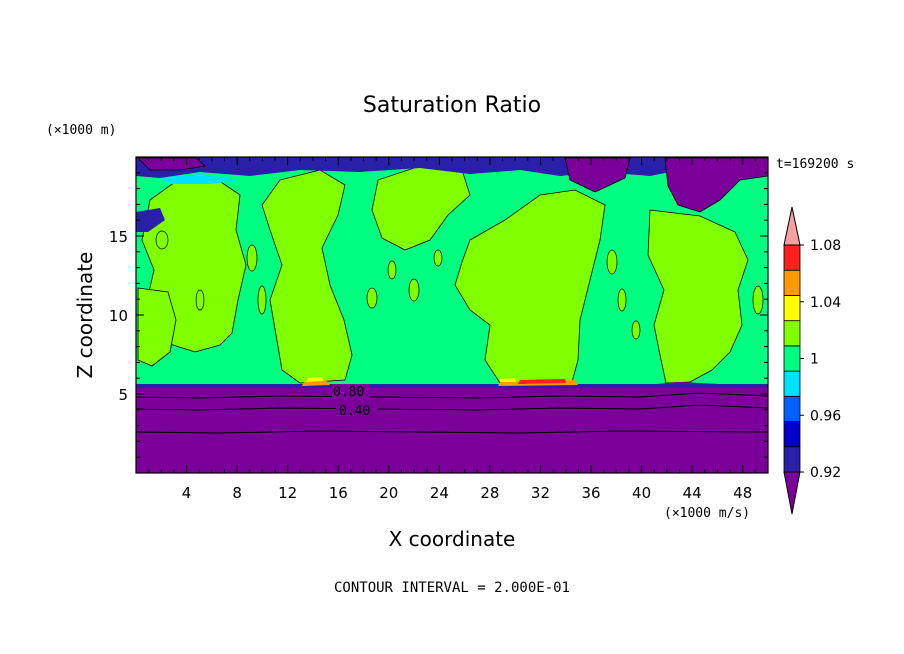 Image resolution: width=904 pixels, height=654 pixels. I want to click on contour-label-0-80: 0.80, so click(348, 392).